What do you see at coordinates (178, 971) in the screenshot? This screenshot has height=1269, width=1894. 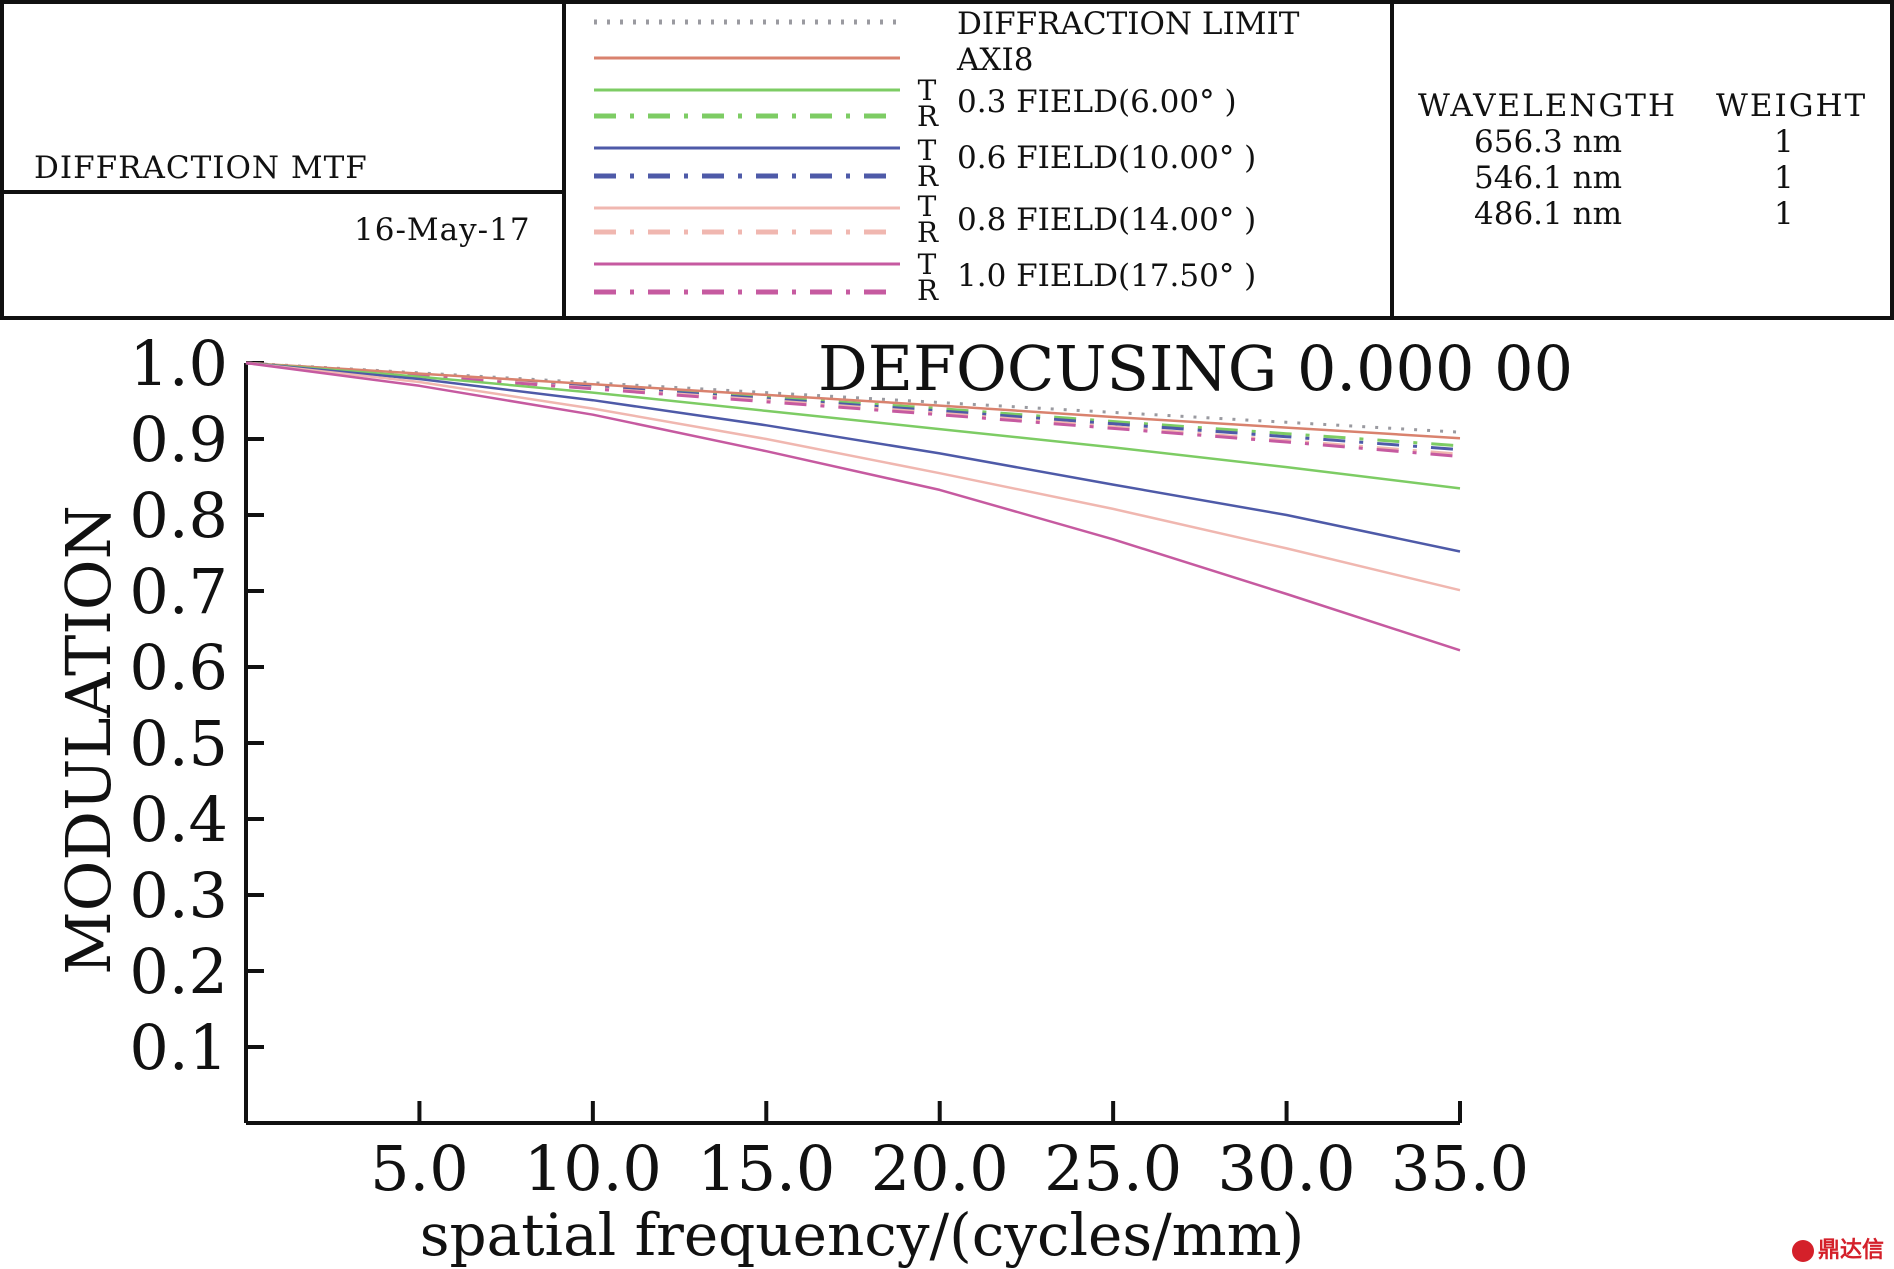 I see `y-tick-label: 0.2` at bounding box center [178, 971].